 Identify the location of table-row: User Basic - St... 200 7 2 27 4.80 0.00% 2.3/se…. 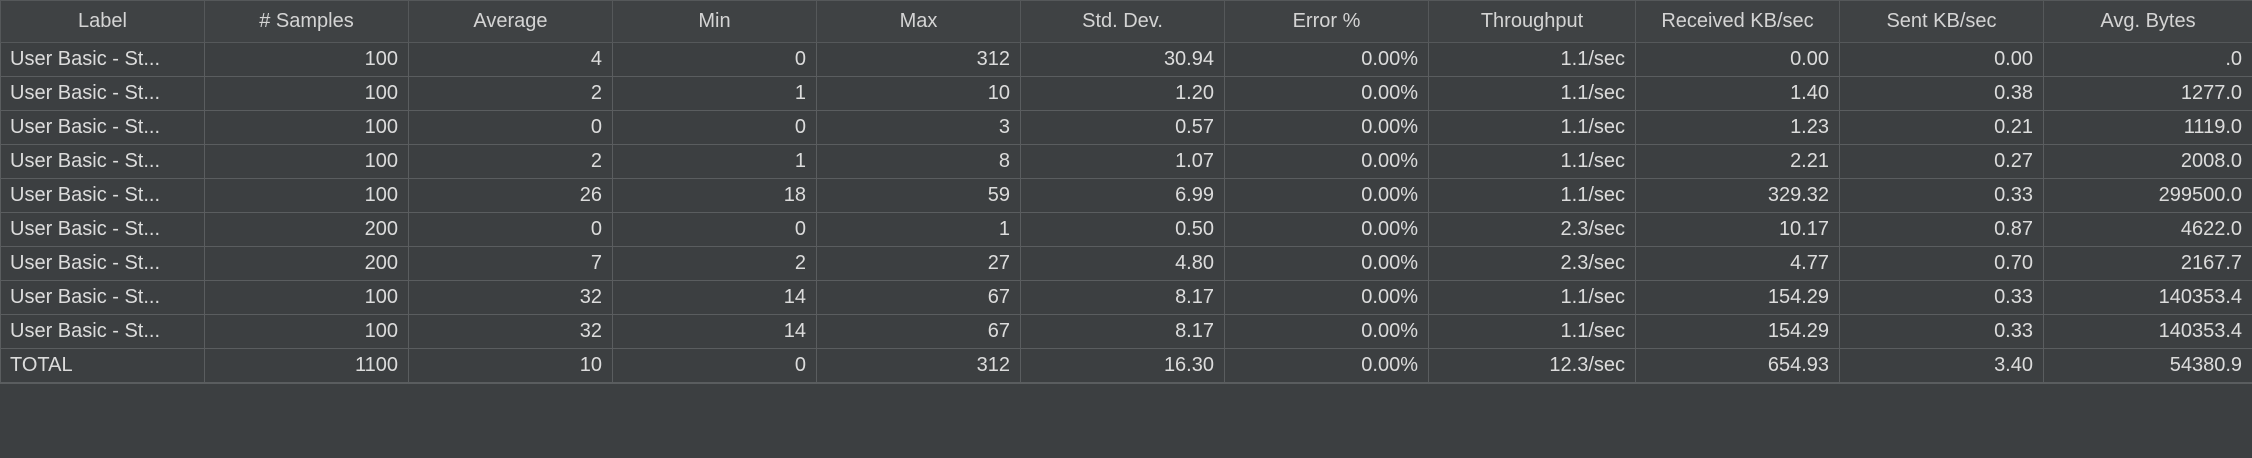
(1126, 263).